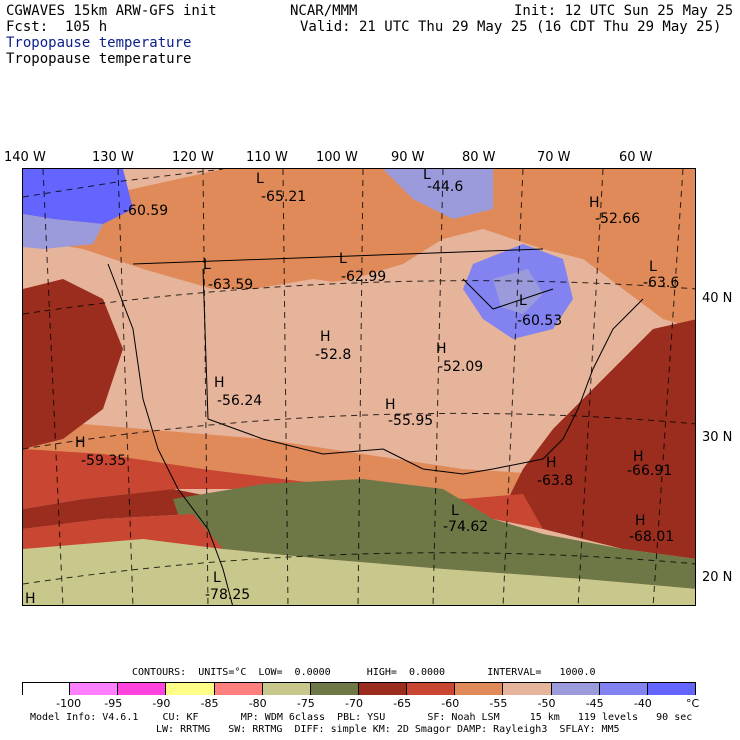  I want to click on extremum-value: -74.62, so click(465, 527).